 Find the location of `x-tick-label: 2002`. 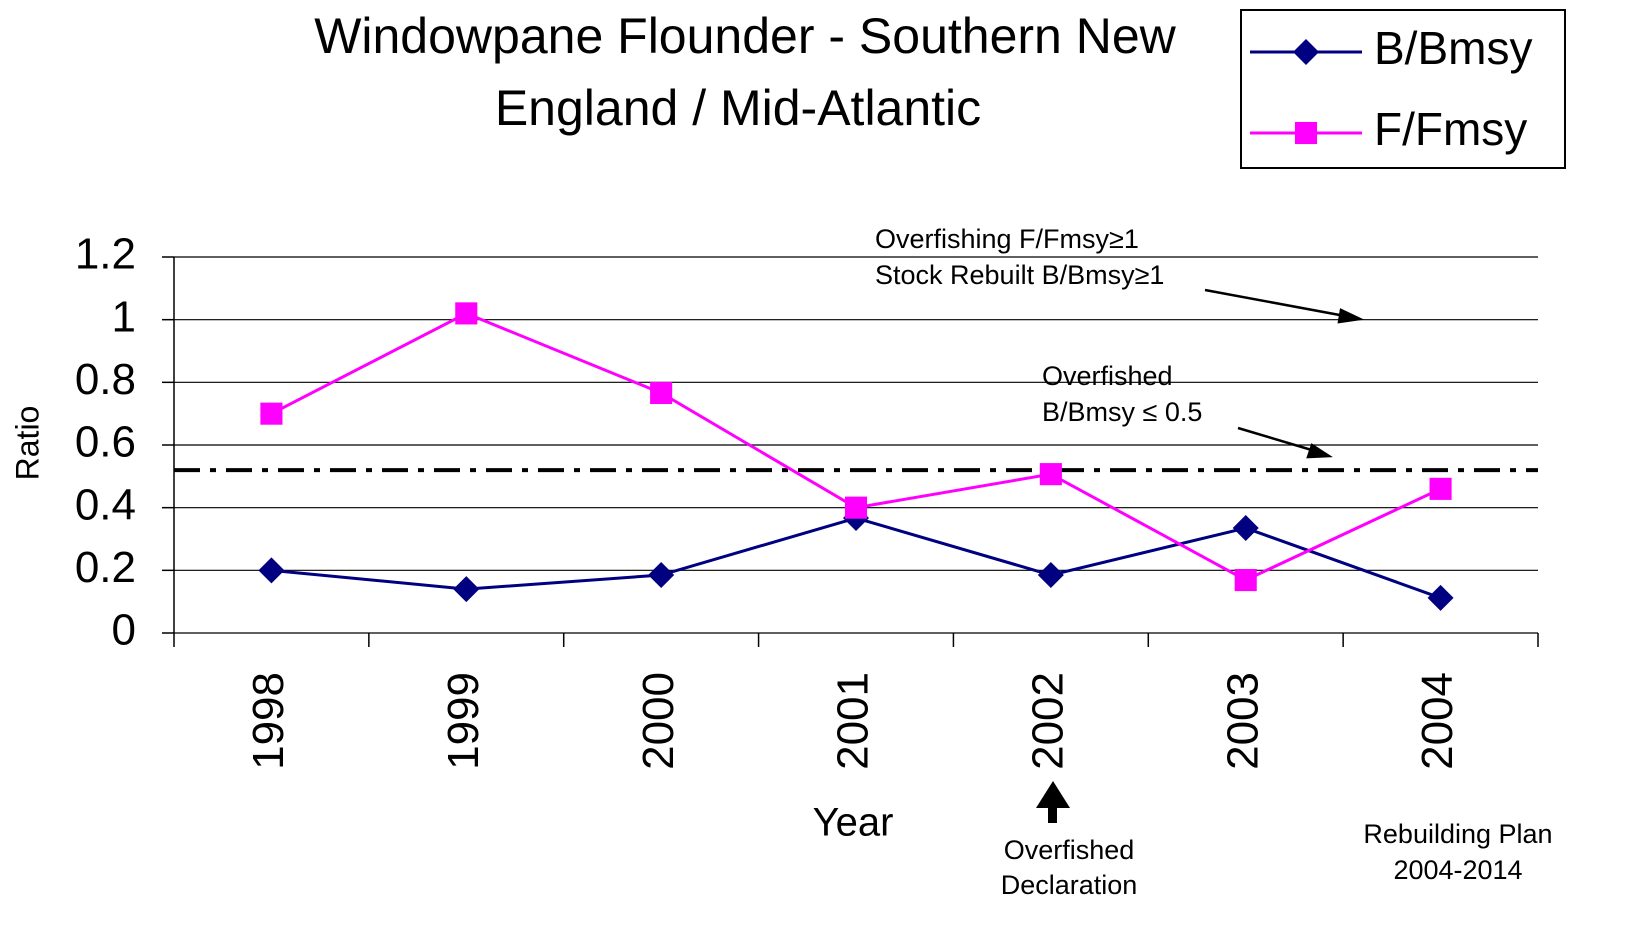

x-tick-label: 2002 is located at coordinates (1047, 721).